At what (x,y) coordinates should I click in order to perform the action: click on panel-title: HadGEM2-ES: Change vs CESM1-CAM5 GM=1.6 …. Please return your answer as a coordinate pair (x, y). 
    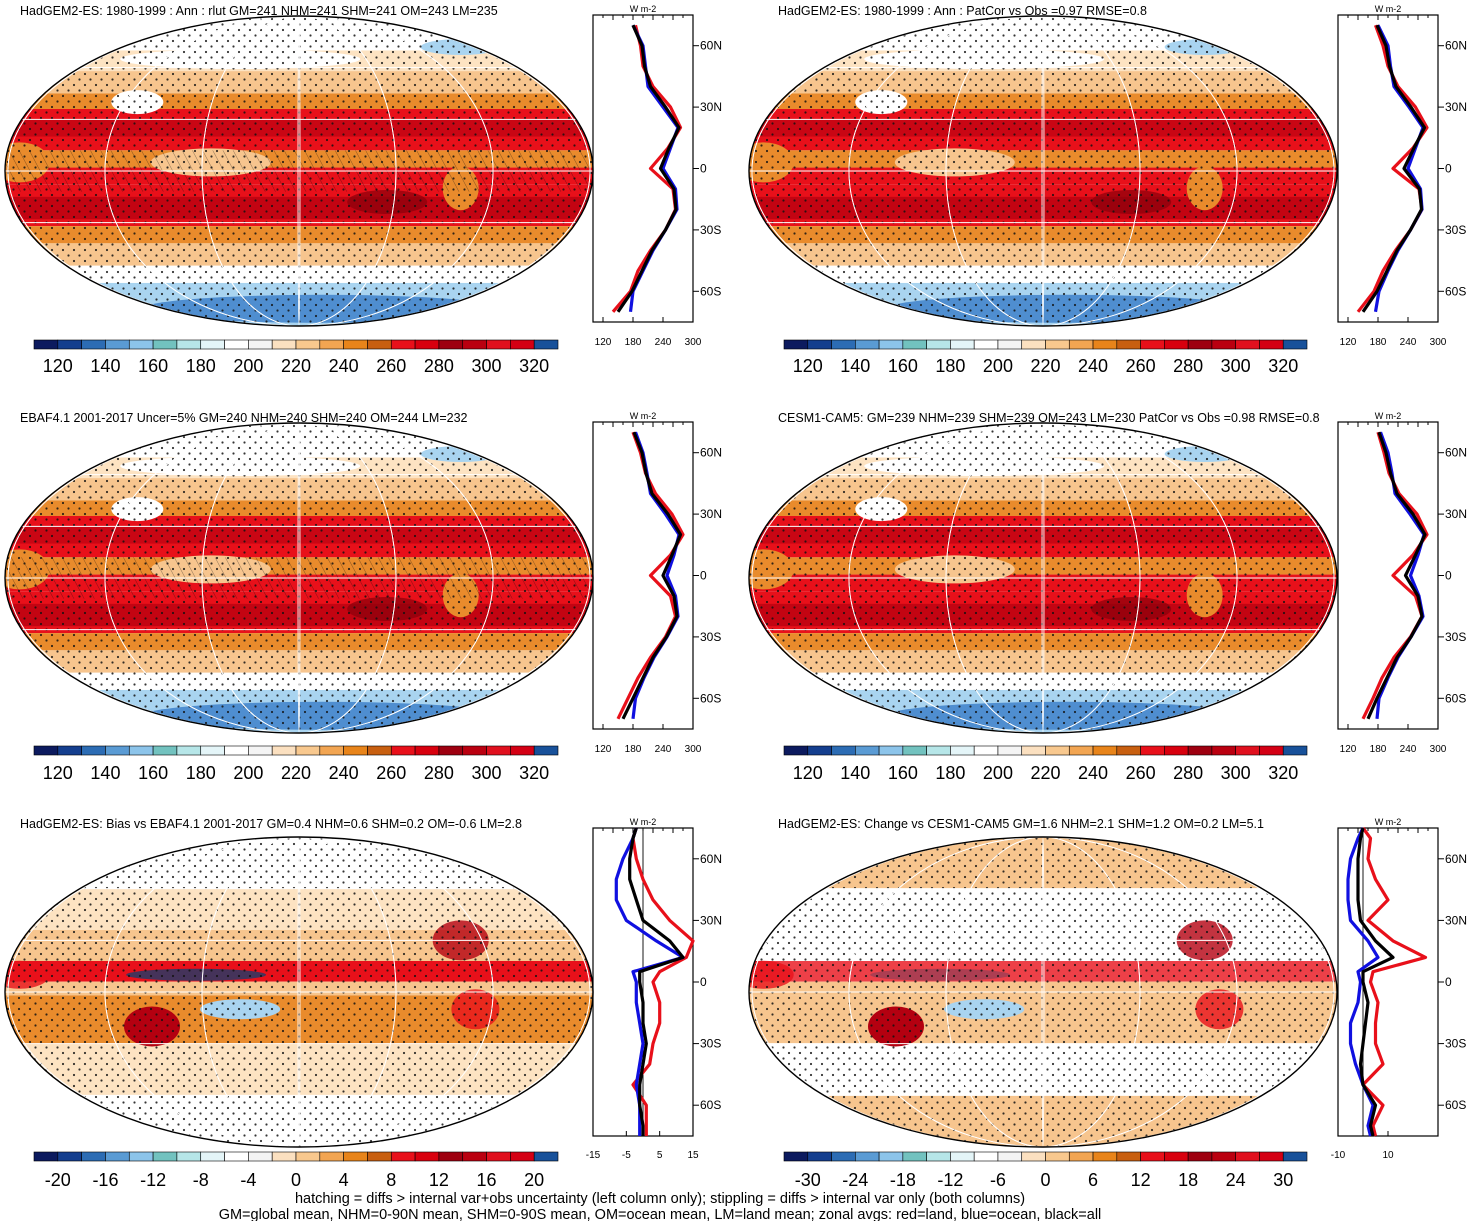
    Looking at the image, I should click on (1021, 824).